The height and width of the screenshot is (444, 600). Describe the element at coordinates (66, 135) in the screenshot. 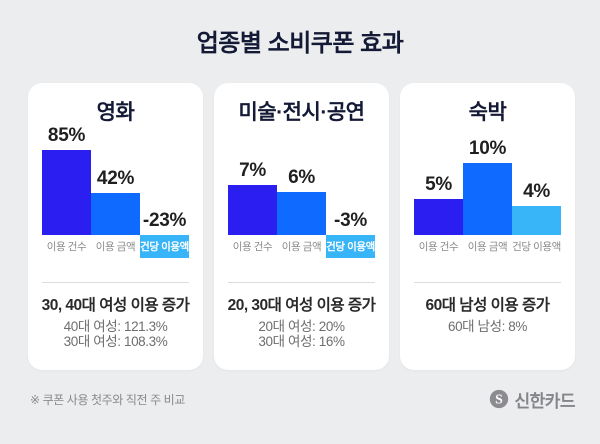

I see `value-label: 85%` at that location.